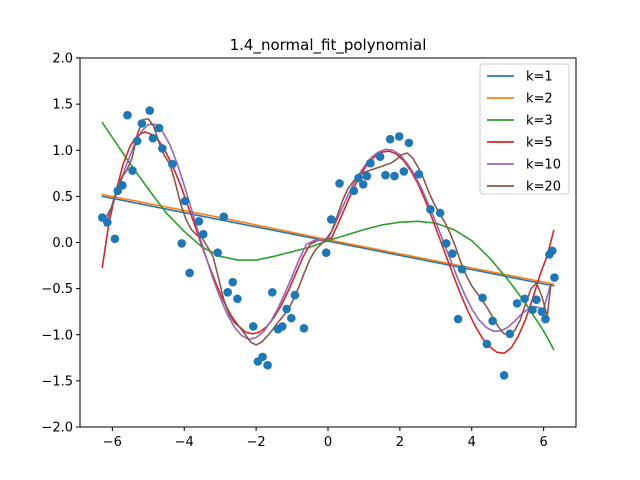  What do you see at coordinates (57, 428) in the screenshot?
I see `y-tick-label: −2.0` at bounding box center [57, 428].